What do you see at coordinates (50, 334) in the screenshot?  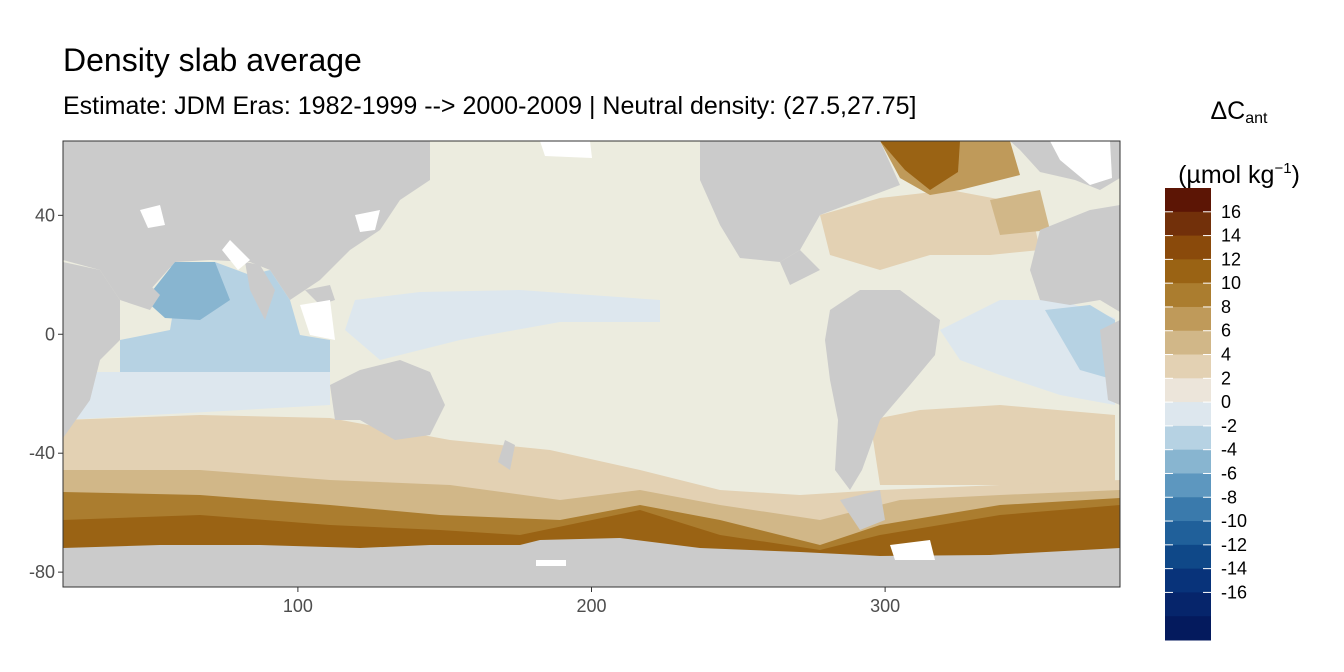 I see `y-tick-label: 0` at bounding box center [50, 334].